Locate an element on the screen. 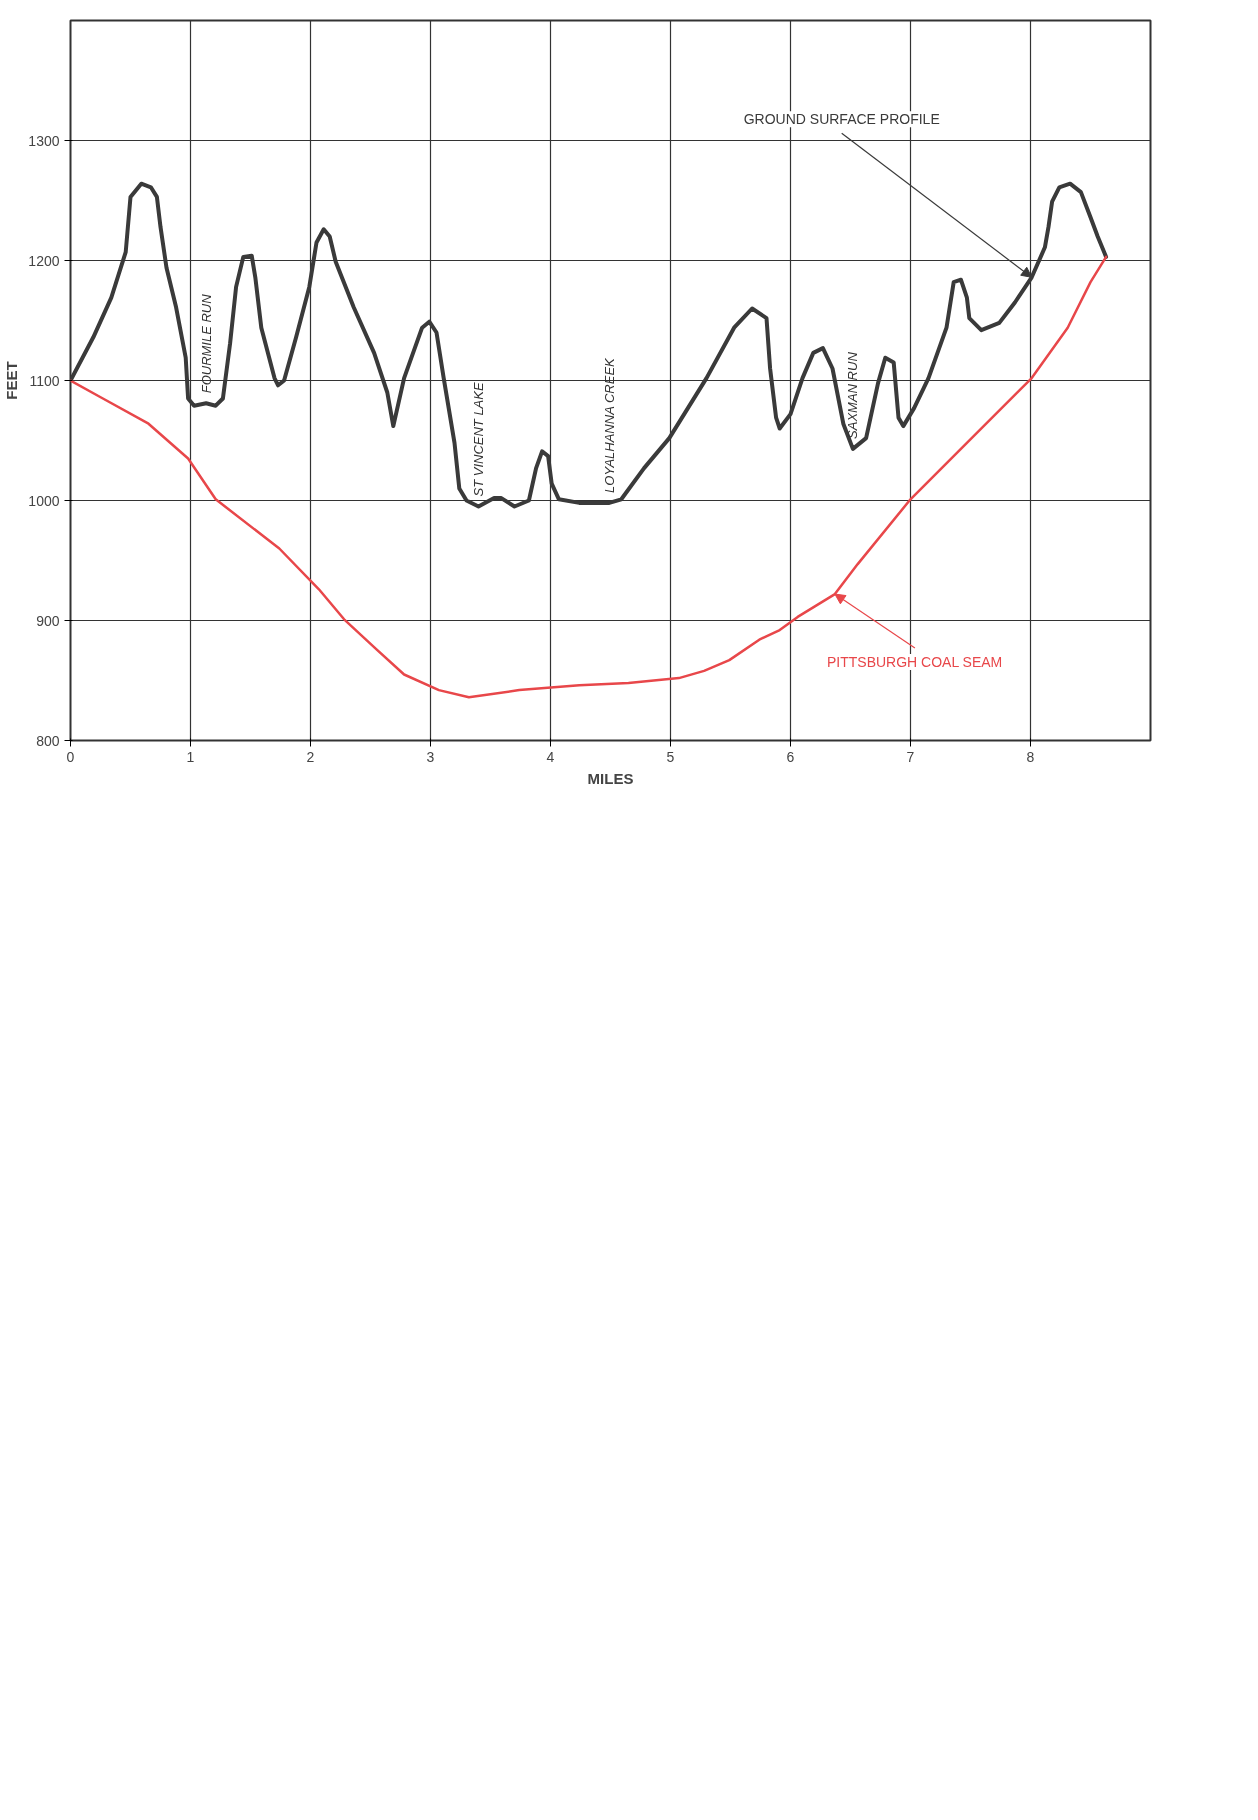 This screenshot has width=1258, height=1820. x-tick-label: 1 is located at coordinates (190, 756).